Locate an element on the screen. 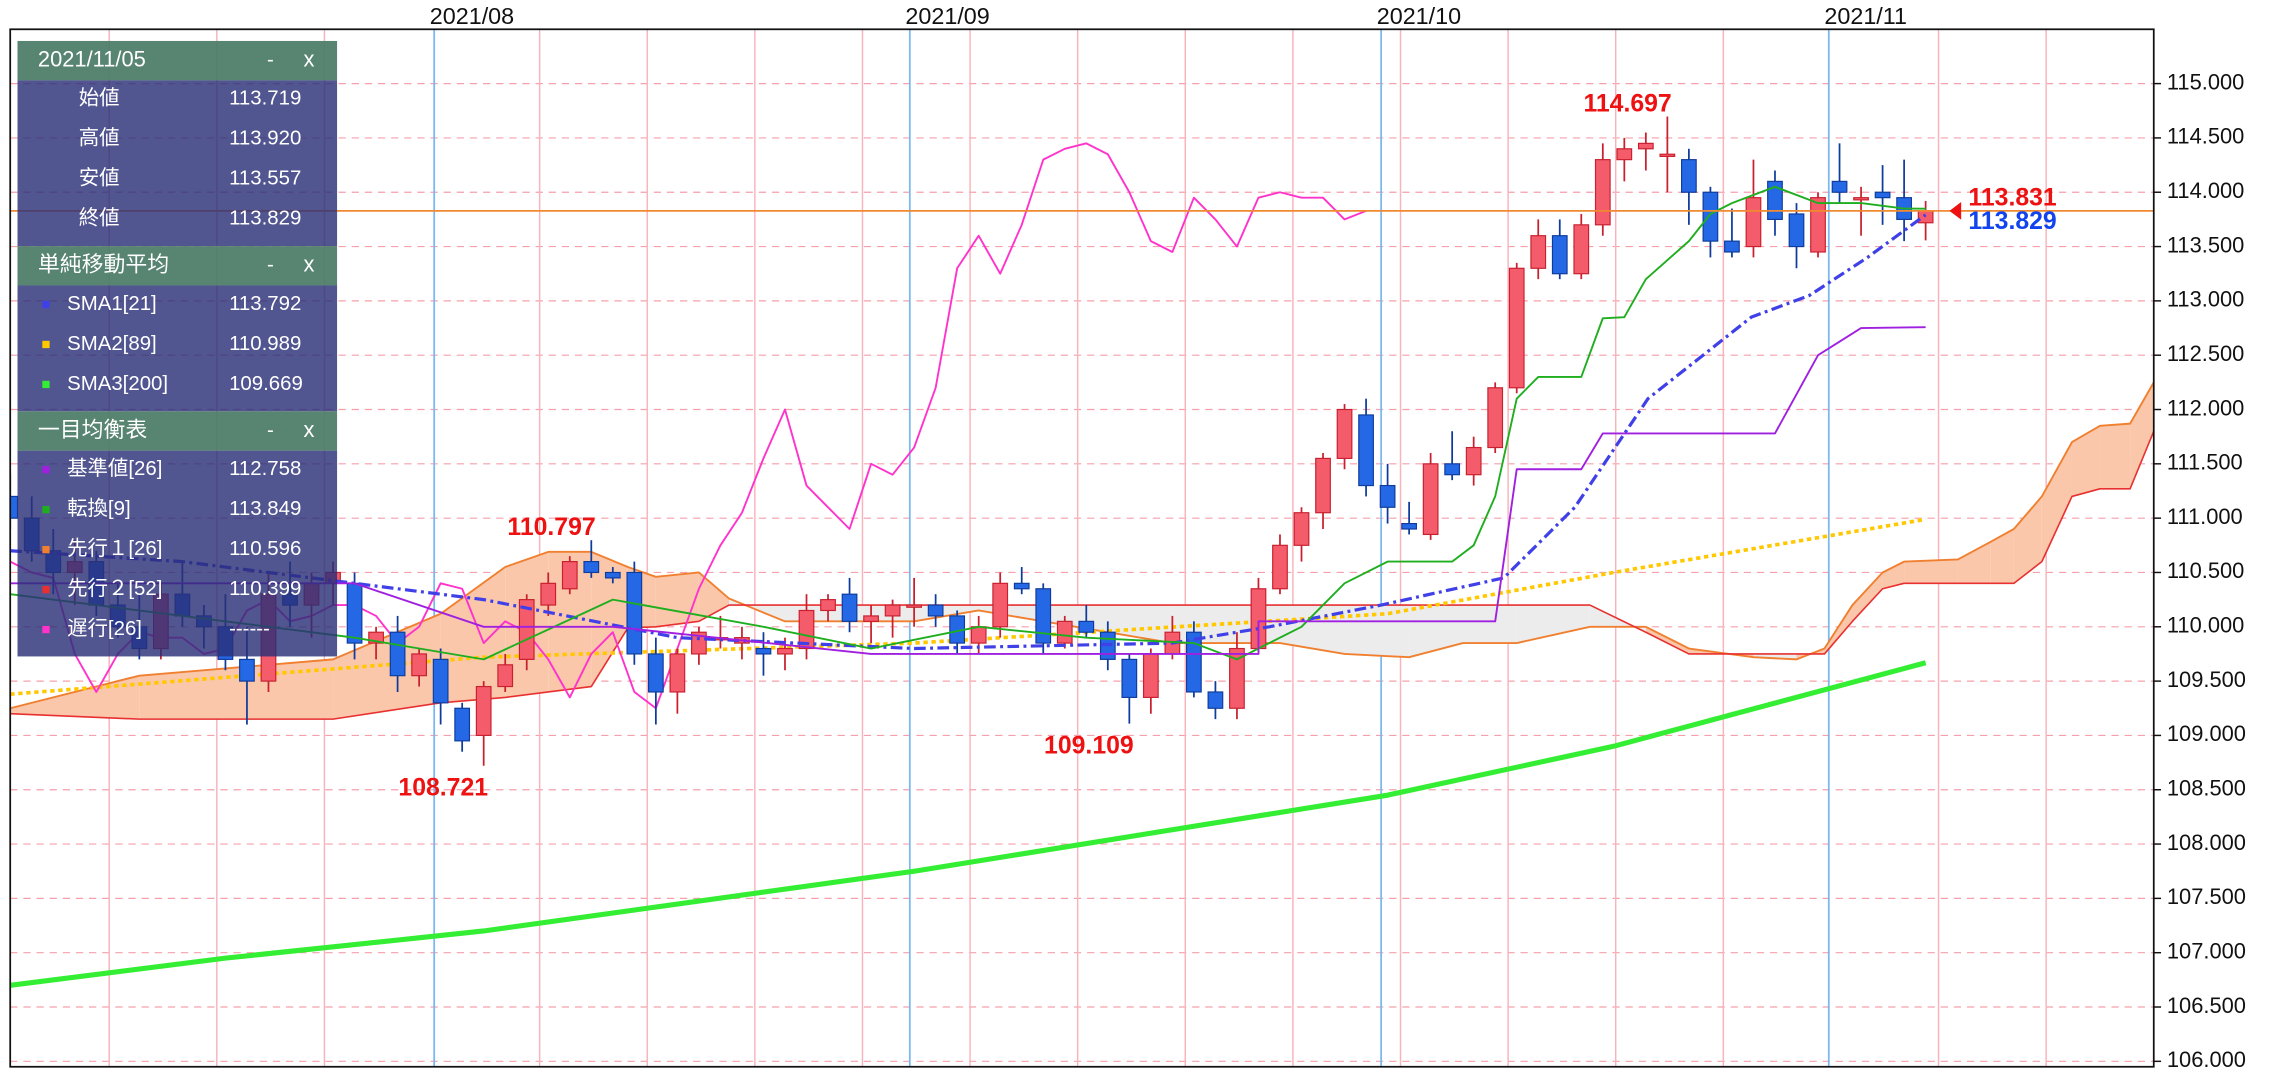  panel-row-value: 110.596 is located at coordinates (265, 549).